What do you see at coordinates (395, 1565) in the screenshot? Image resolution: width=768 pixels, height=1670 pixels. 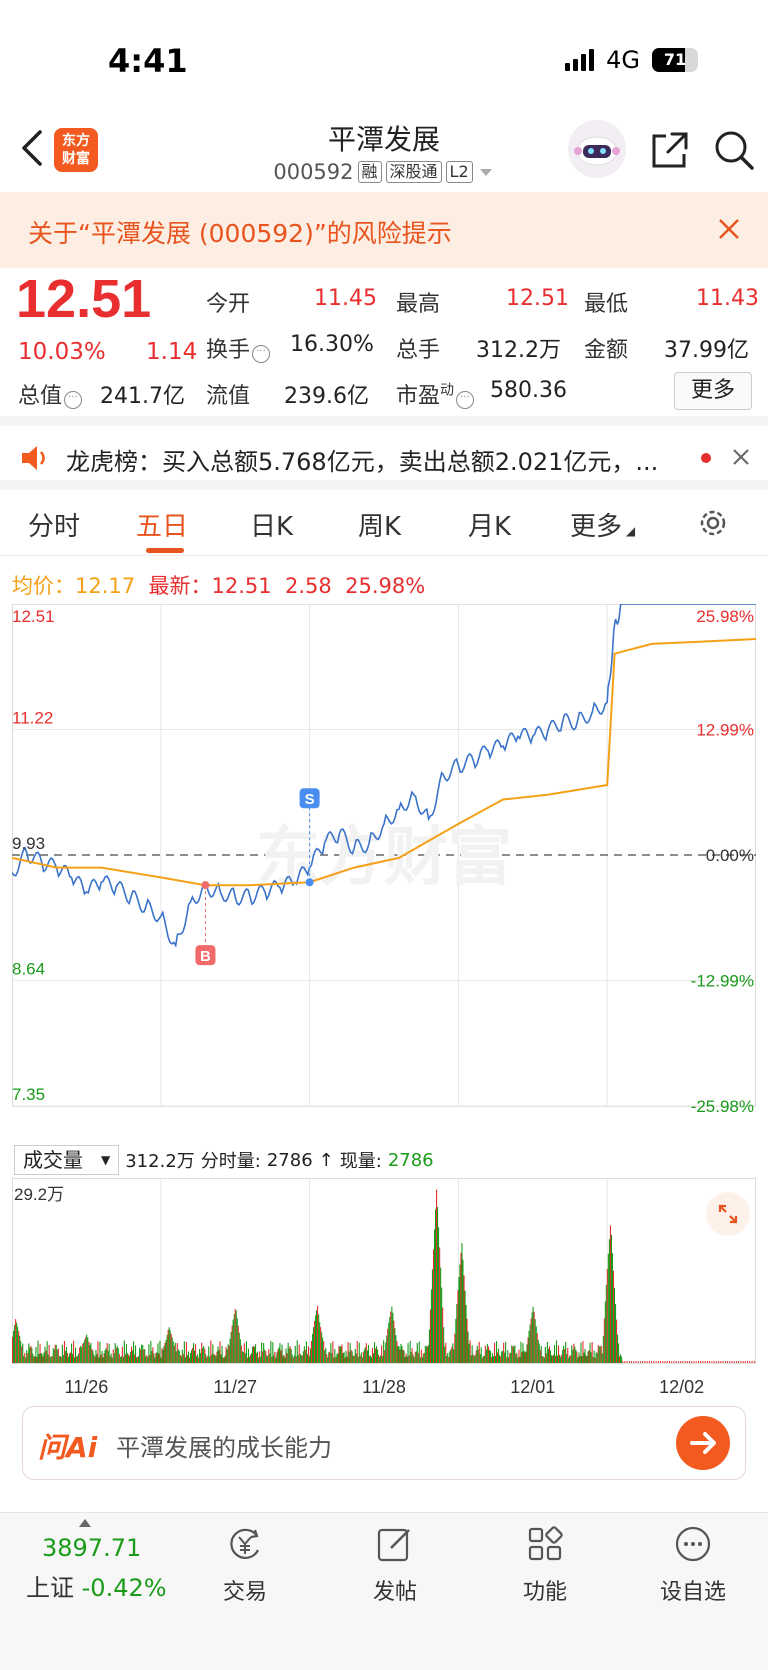 I see `nav-post: 发帖` at bounding box center [395, 1565].